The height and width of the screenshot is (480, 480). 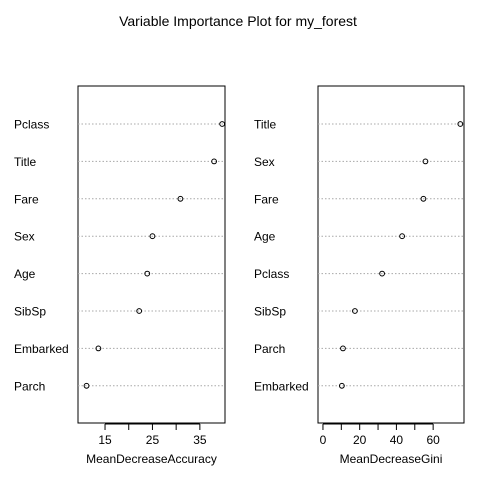 What do you see at coordinates (433, 440) in the screenshot?
I see `gini-x-tick-label: 60` at bounding box center [433, 440].